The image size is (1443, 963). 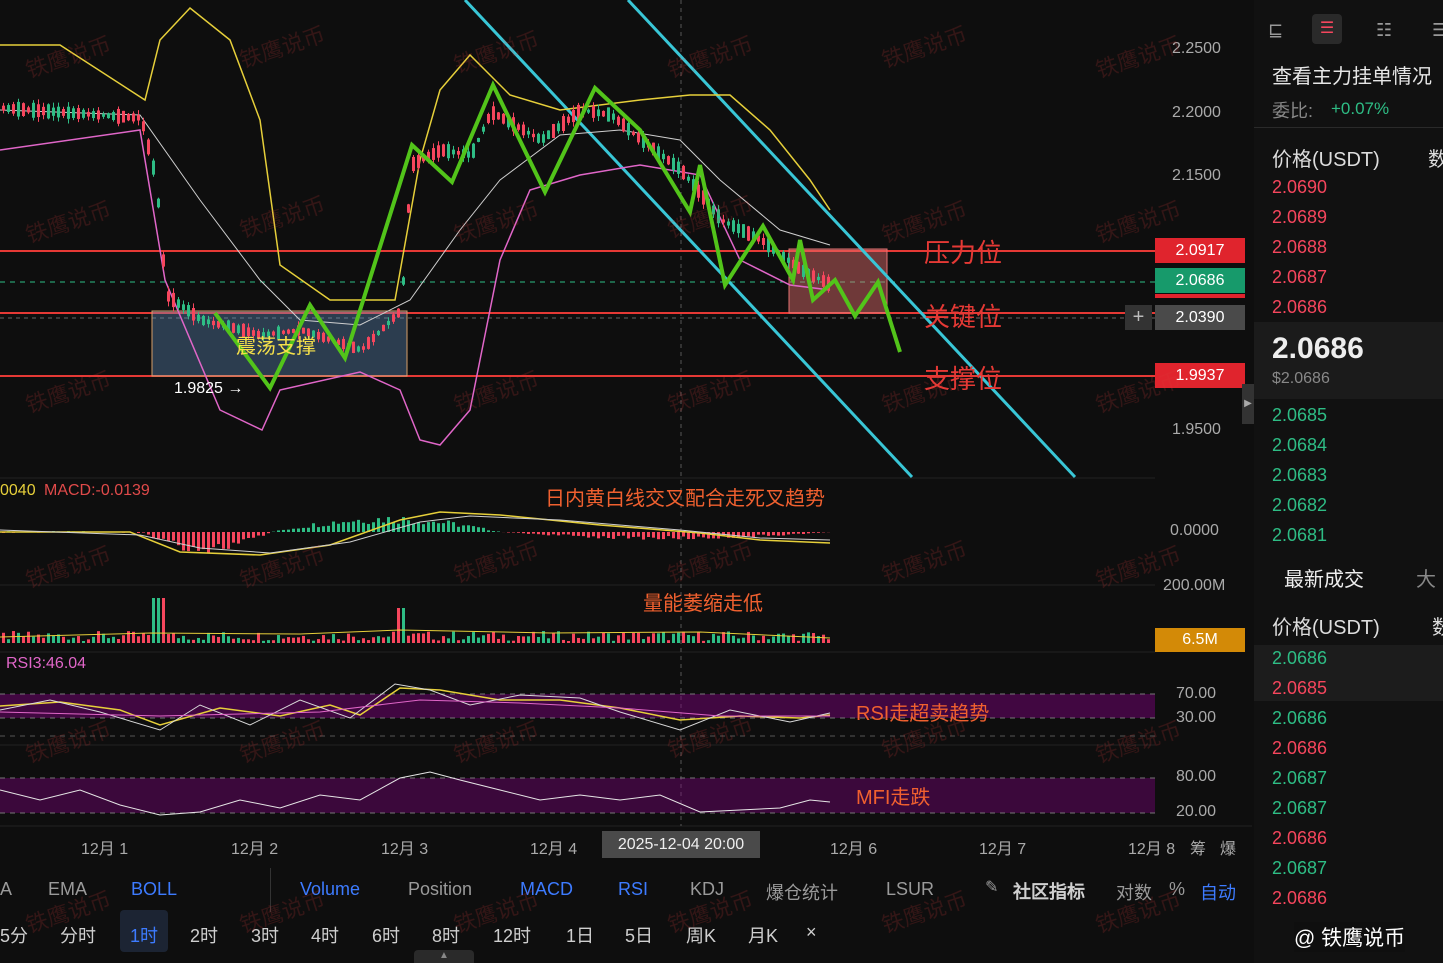 I want to click on community-indicators-button: 社区指标, so click(x=1049, y=892).